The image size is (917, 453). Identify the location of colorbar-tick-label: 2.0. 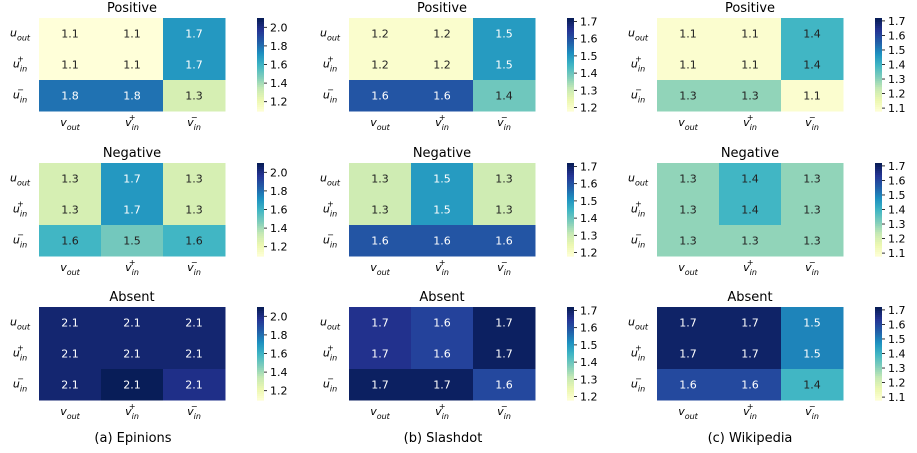
(279, 316).